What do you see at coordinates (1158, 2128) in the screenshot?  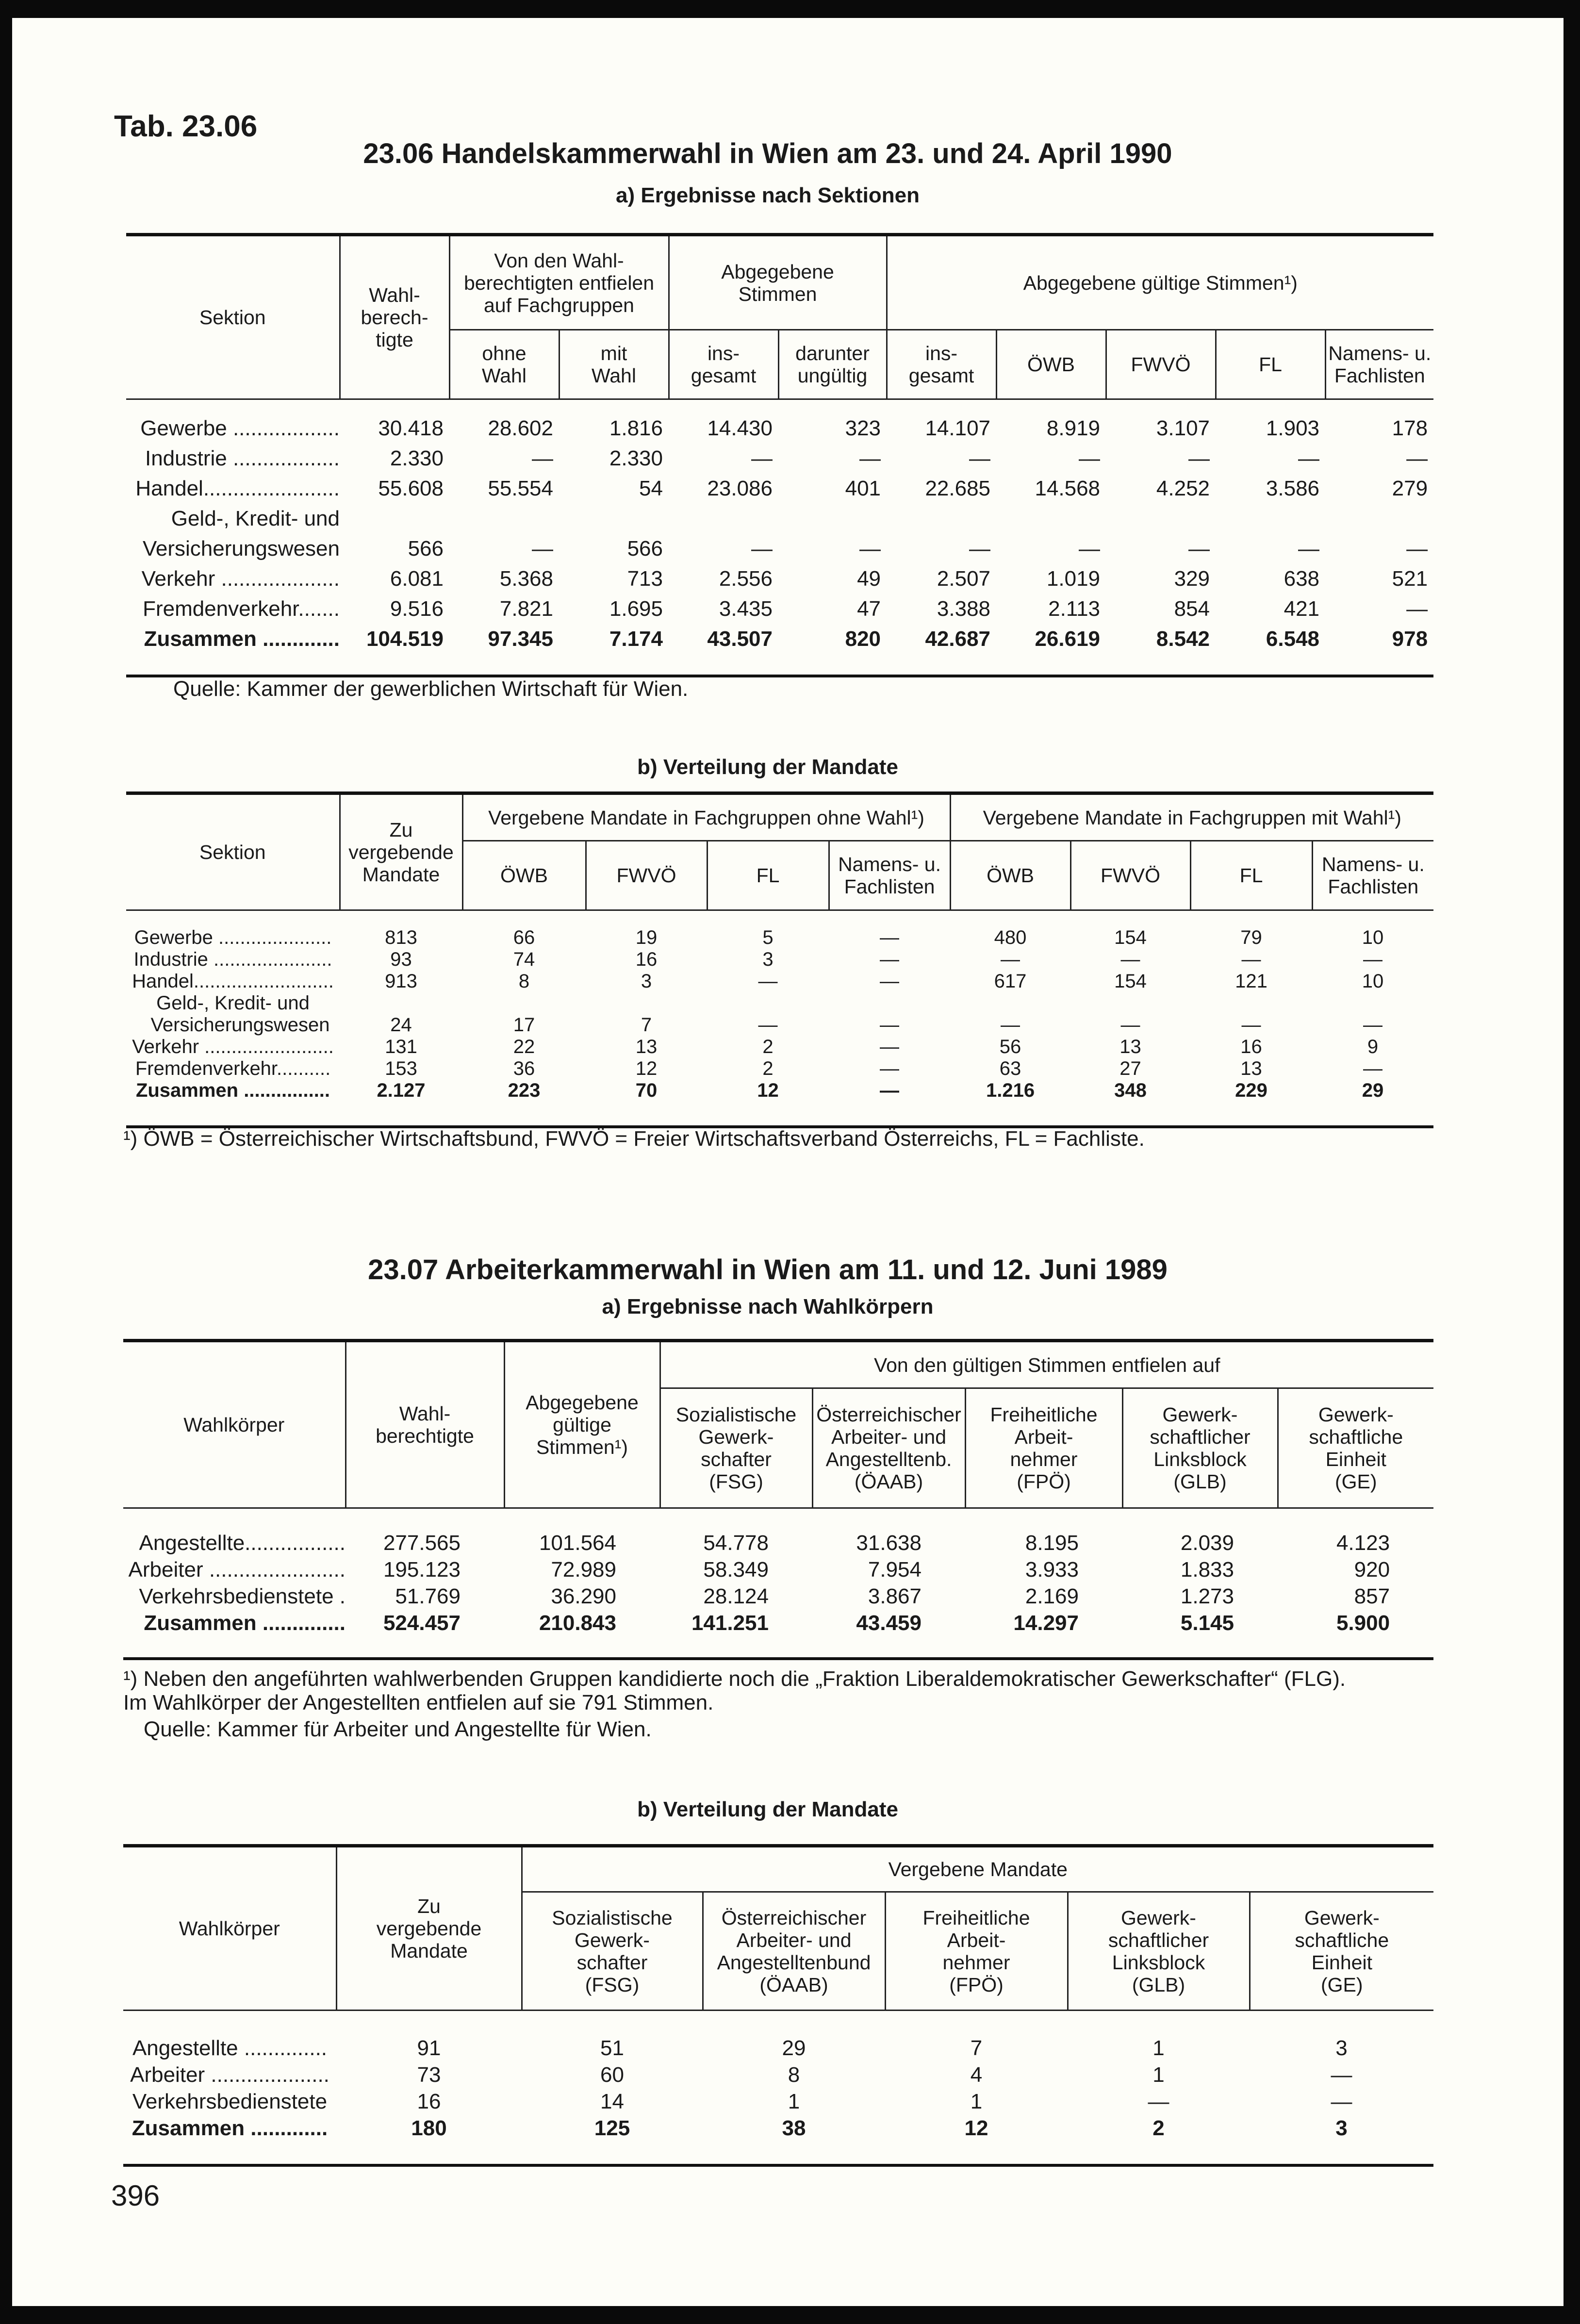 I see `value-cell: 2` at bounding box center [1158, 2128].